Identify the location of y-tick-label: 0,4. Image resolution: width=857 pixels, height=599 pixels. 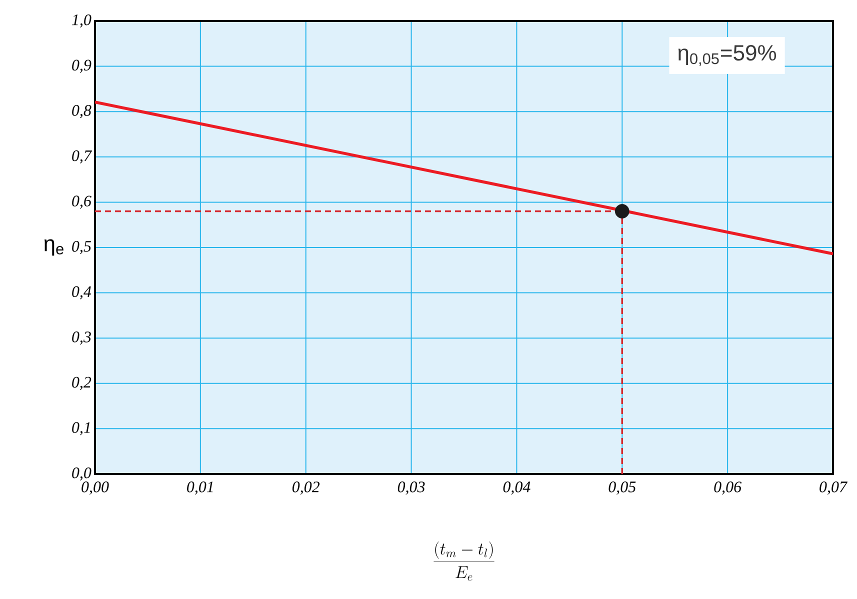
(82, 293).